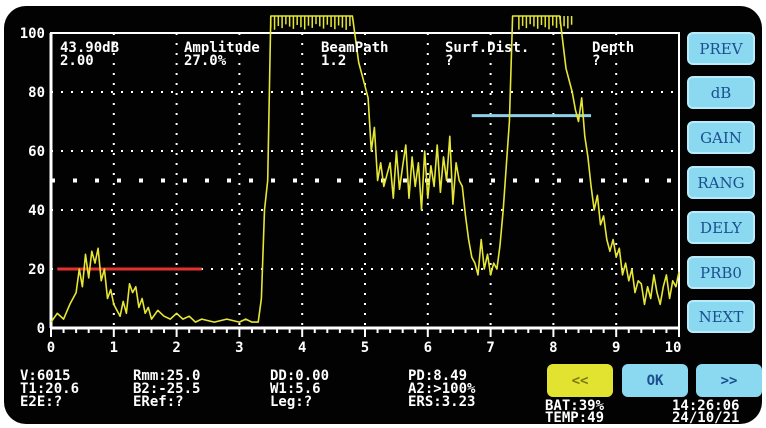  I want to click on y-tick-label-20: 20, so click(36, 270).